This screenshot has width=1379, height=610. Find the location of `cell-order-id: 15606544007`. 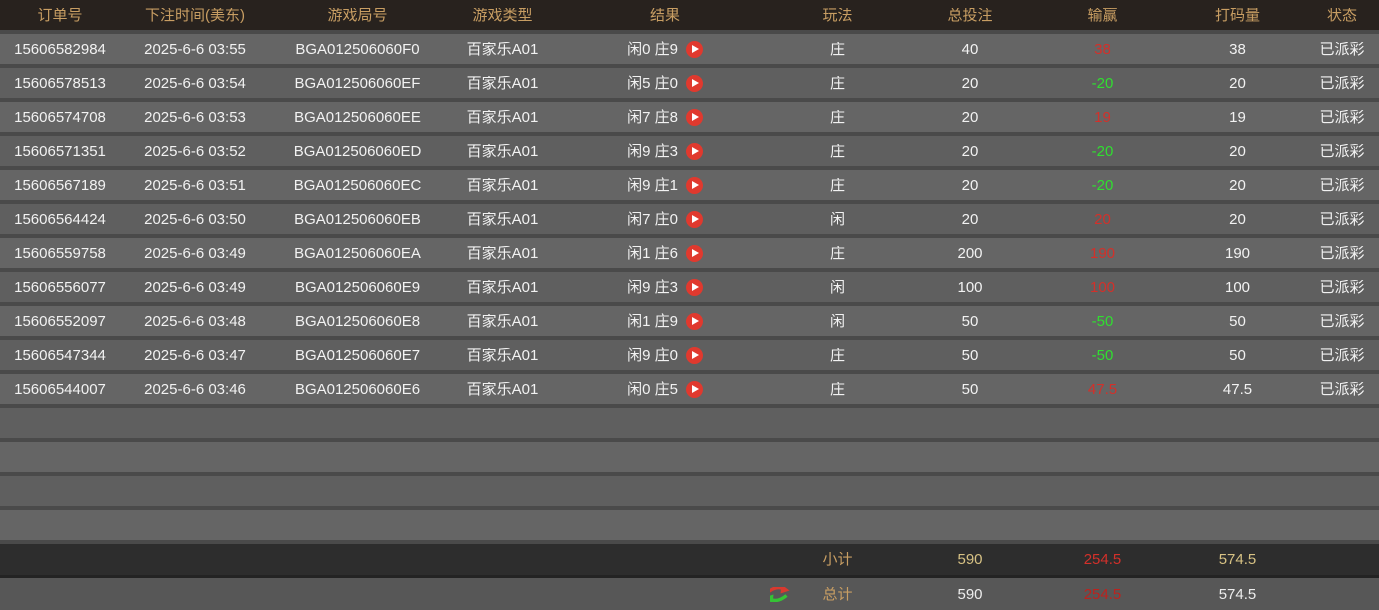

cell-order-id: 15606544007 is located at coordinates (60, 389).